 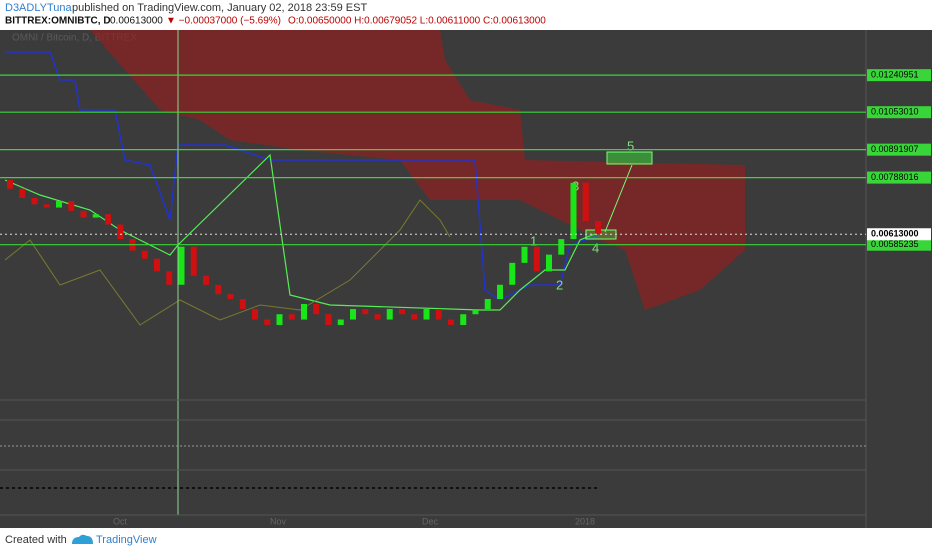 What do you see at coordinates (618, 198) in the screenshot?
I see `projection-line` at bounding box center [618, 198].